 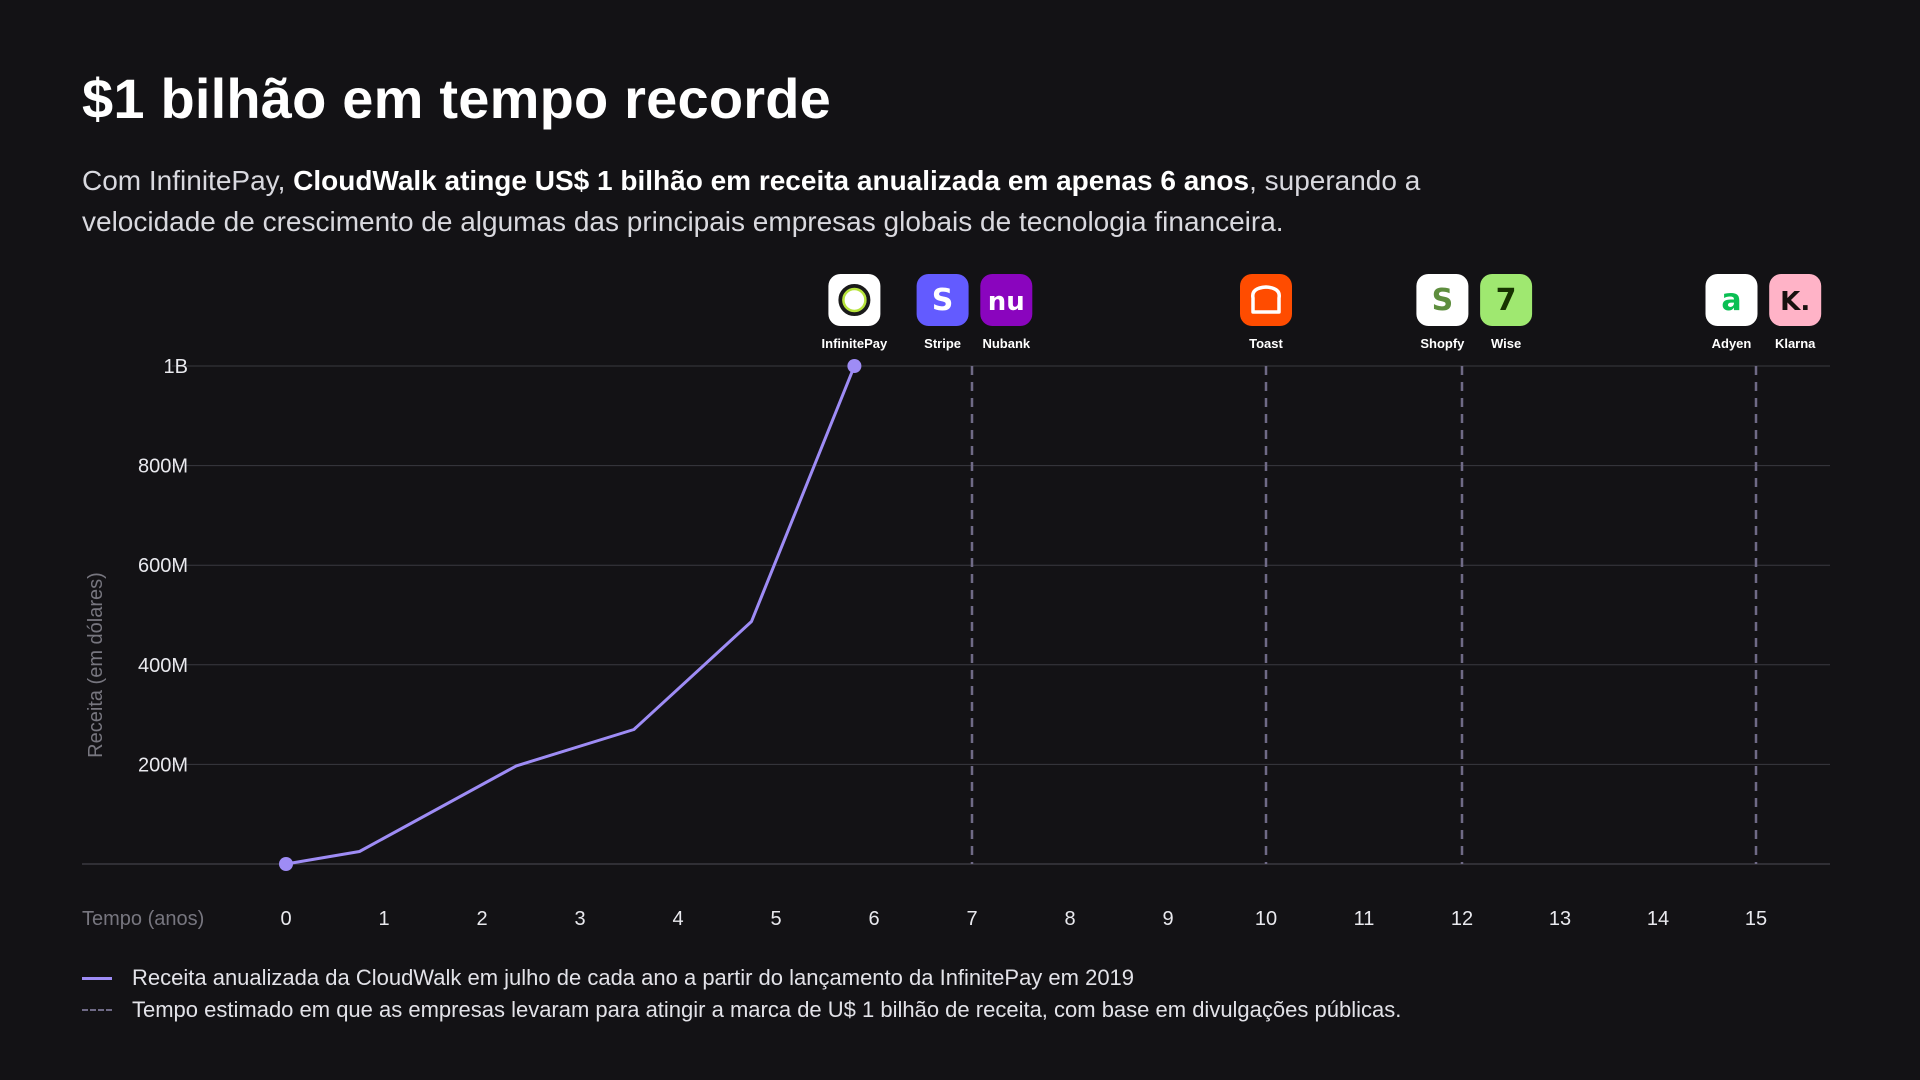 What do you see at coordinates (1167, 919) in the screenshot?
I see `x-tick-label: 9` at bounding box center [1167, 919].